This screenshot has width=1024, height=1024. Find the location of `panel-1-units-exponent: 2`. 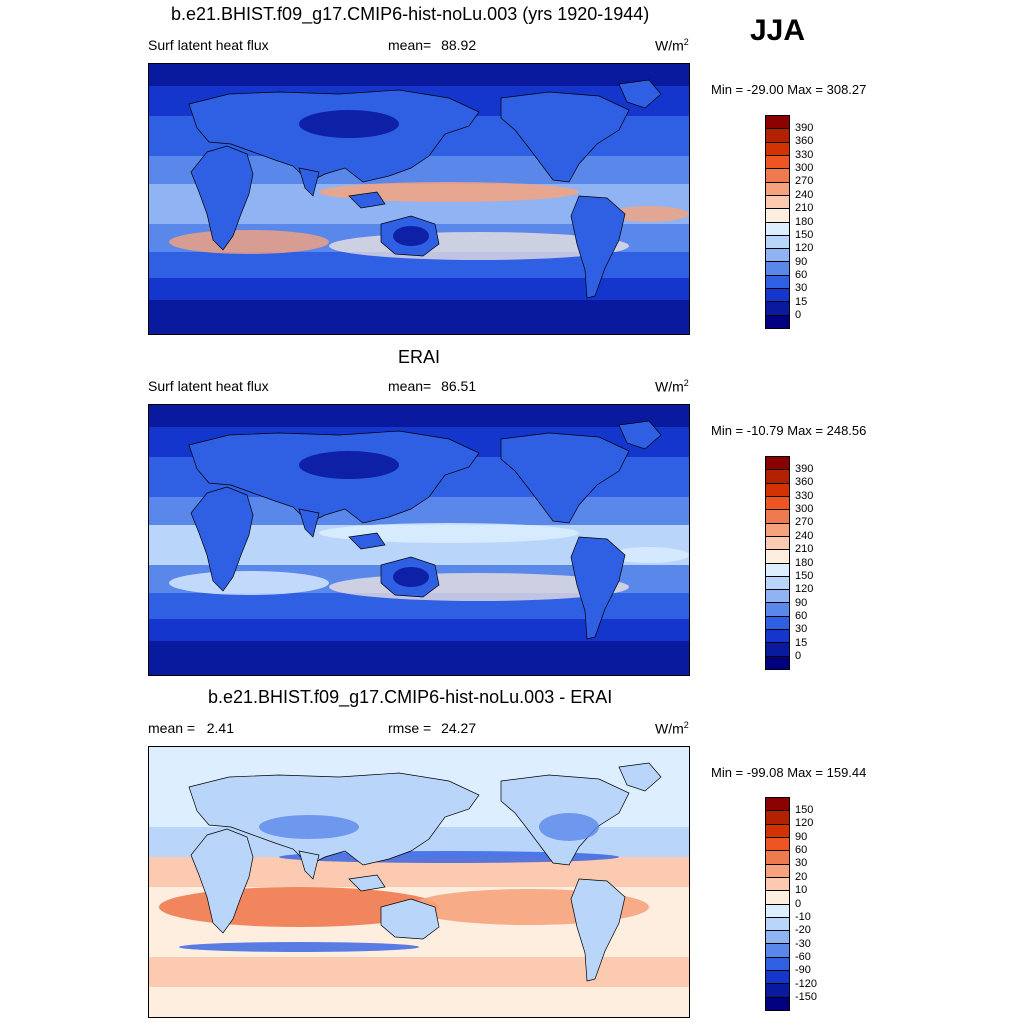

panel-1-units-exponent: 2 is located at coordinates (686, 42).